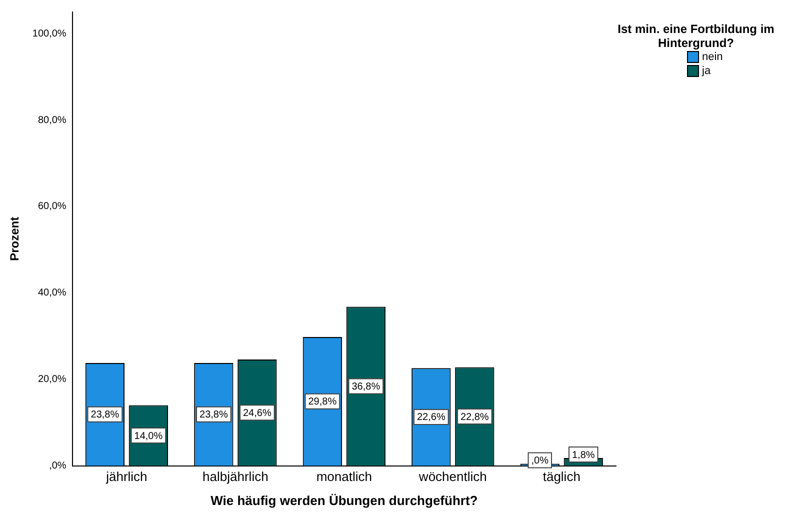  Describe the element at coordinates (15, 238) in the screenshot. I see `y-axis-title: Prozent` at that location.